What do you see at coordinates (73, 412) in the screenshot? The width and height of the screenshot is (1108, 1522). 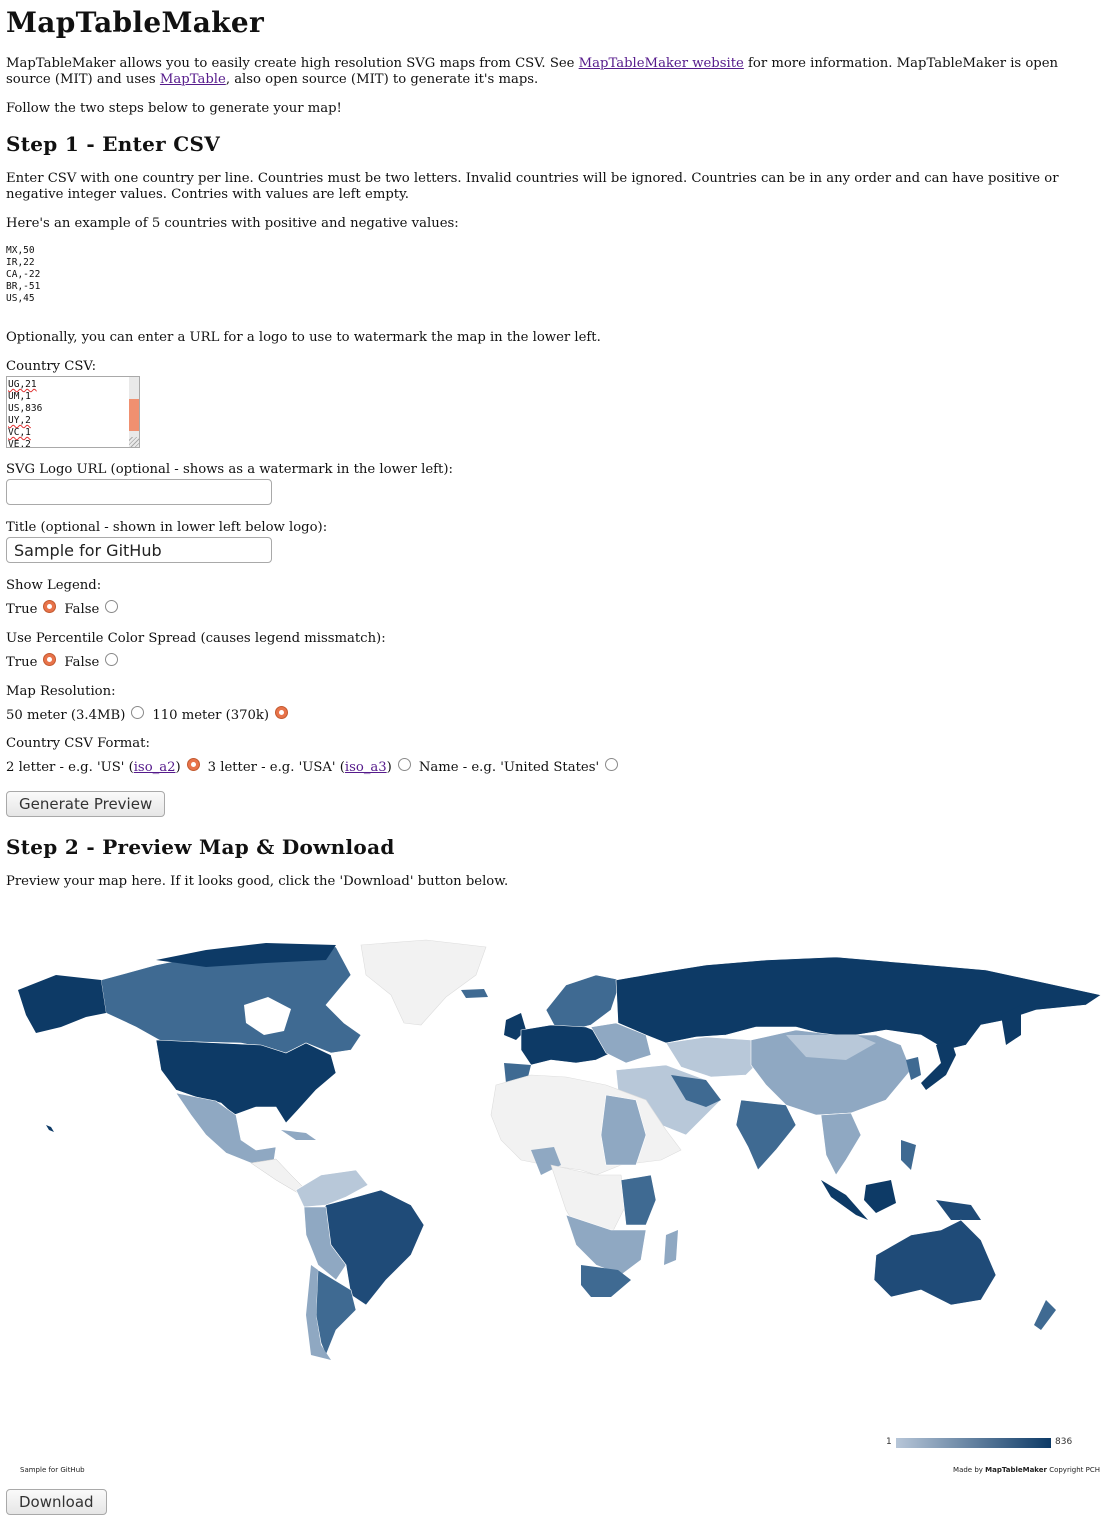 I see `country-csv-textarea: UG,21 UM,1 US,836 UY,2 VC,1 VE,2` at bounding box center [73, 412].